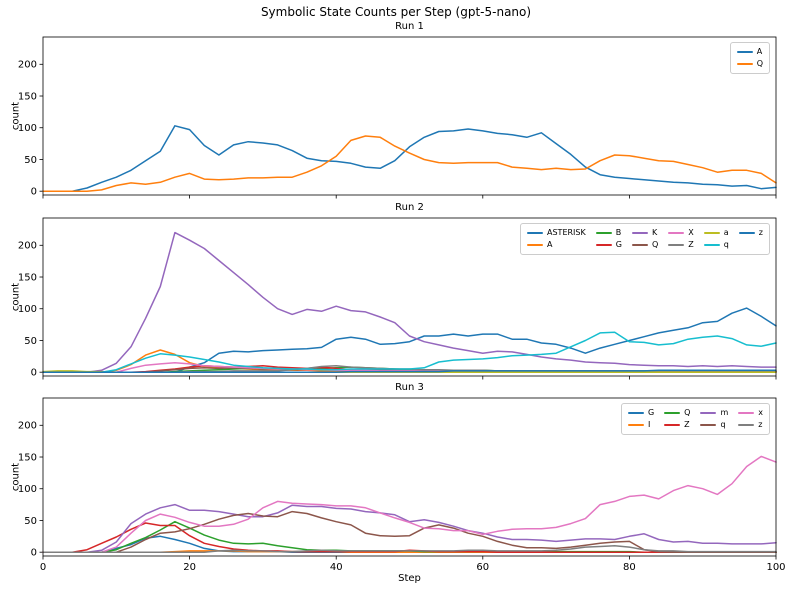  Describe the element at coordinates (409, 528) in the screenshot. I see `series-line-m` at that location.